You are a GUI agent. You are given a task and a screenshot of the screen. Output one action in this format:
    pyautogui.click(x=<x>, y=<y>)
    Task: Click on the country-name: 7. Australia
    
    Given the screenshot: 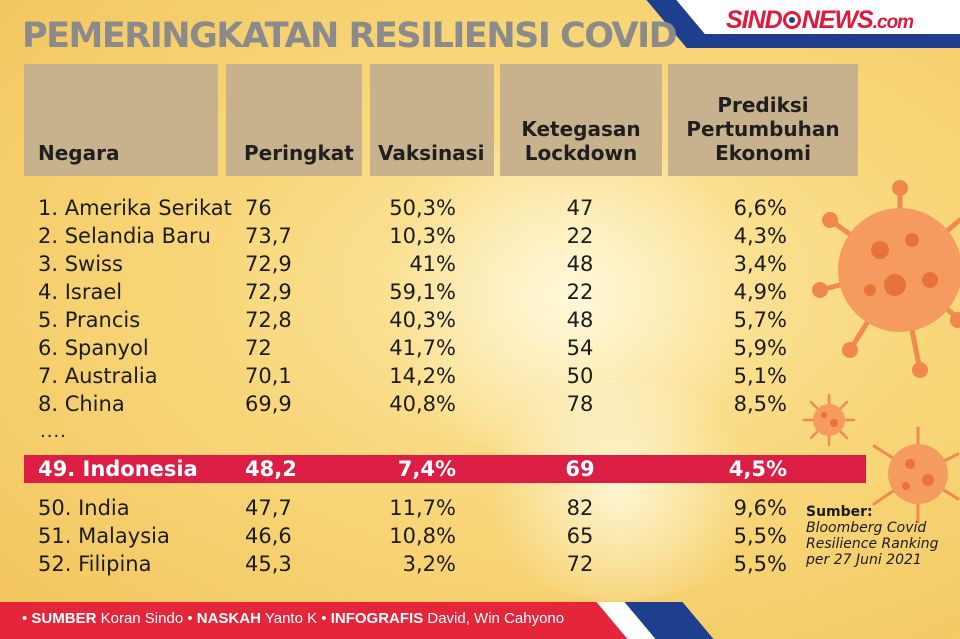 What is the action you would take?
    pyautogui.click(x=98, y=376)
    